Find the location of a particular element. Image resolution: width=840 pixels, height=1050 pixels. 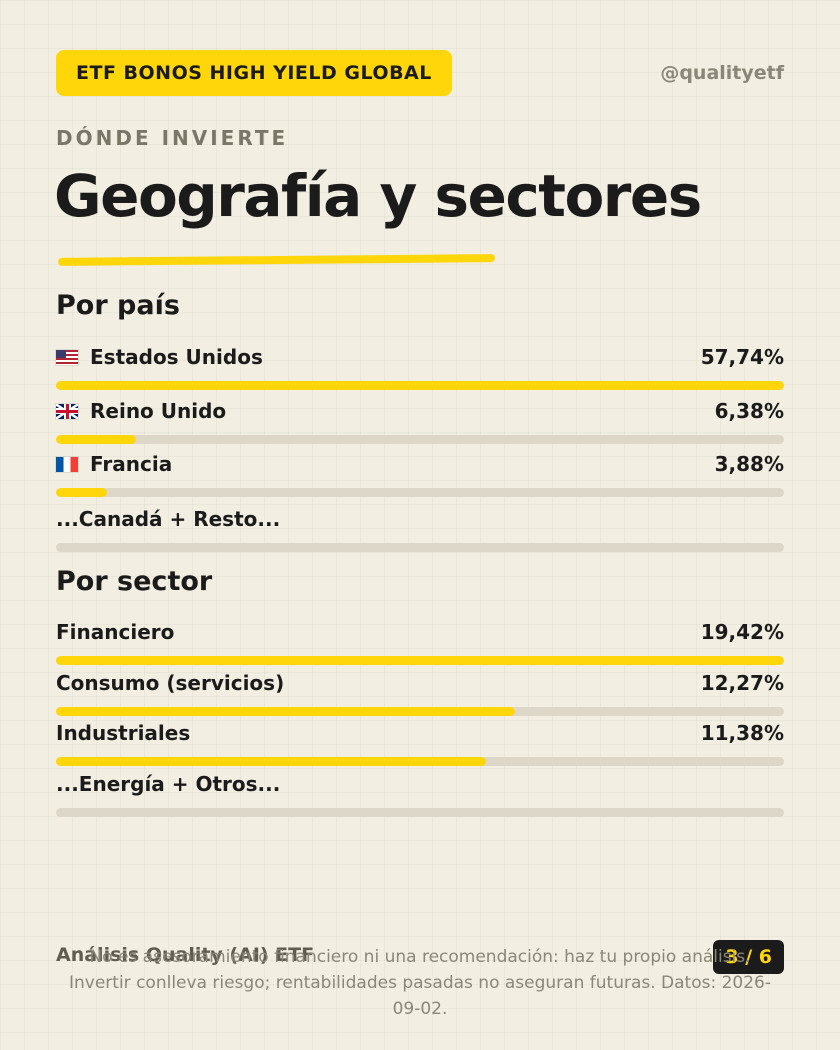

page-title: Geografía y sectores is located at coordinates (378, 196).